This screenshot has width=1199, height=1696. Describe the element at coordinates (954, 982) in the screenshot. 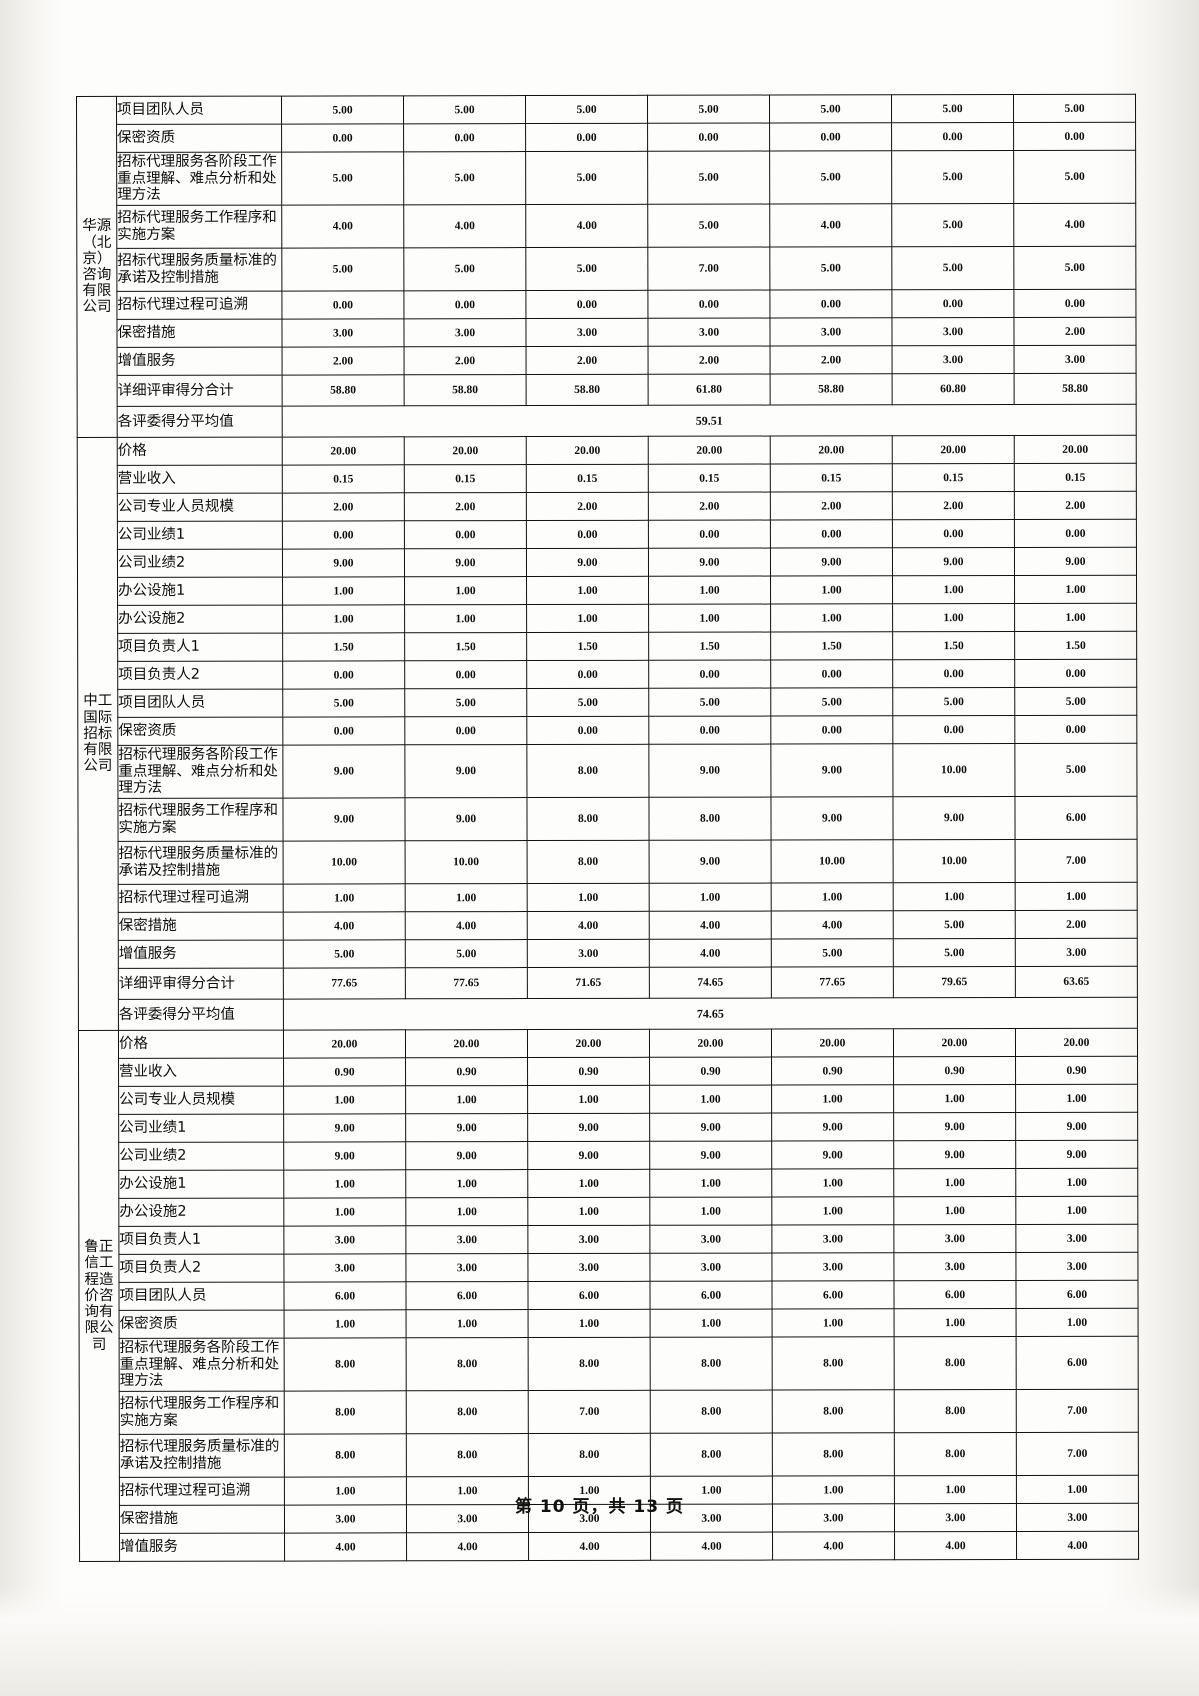

I see `score-cell: 79.65` at that location.